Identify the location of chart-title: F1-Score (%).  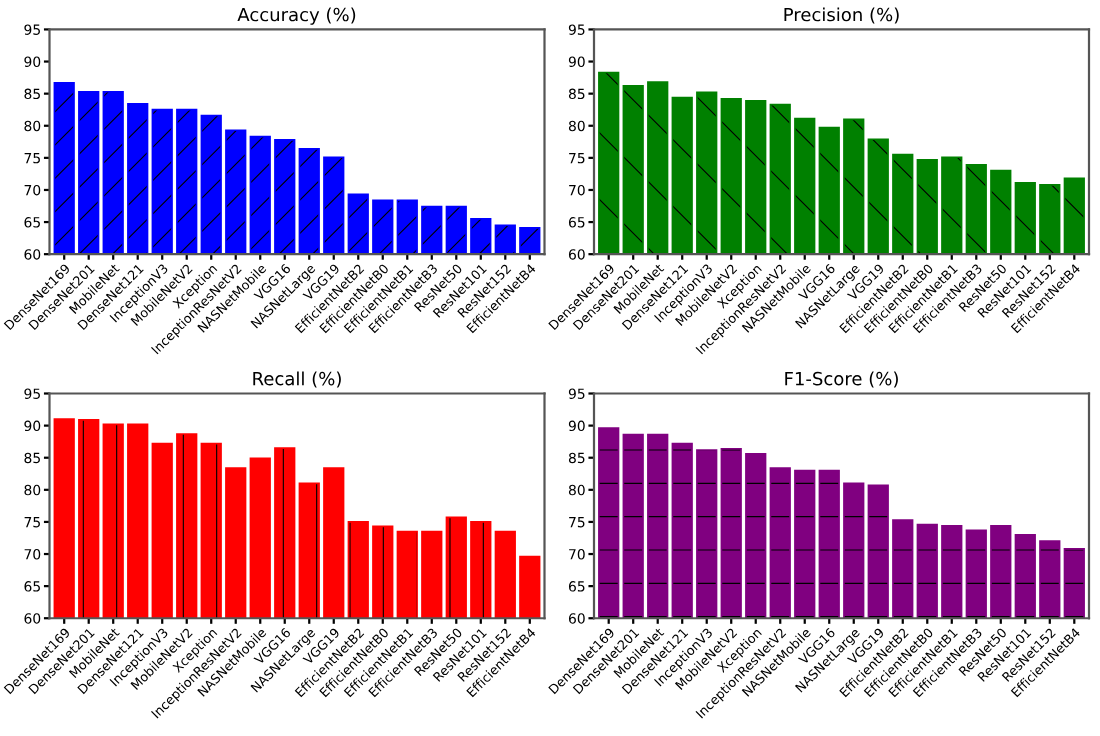
(841, 379).